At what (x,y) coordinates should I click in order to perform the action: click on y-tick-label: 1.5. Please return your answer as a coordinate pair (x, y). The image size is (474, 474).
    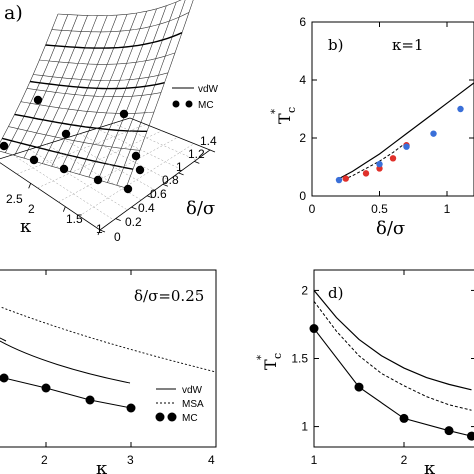
    Looking at the image, I should click on (299, 359).